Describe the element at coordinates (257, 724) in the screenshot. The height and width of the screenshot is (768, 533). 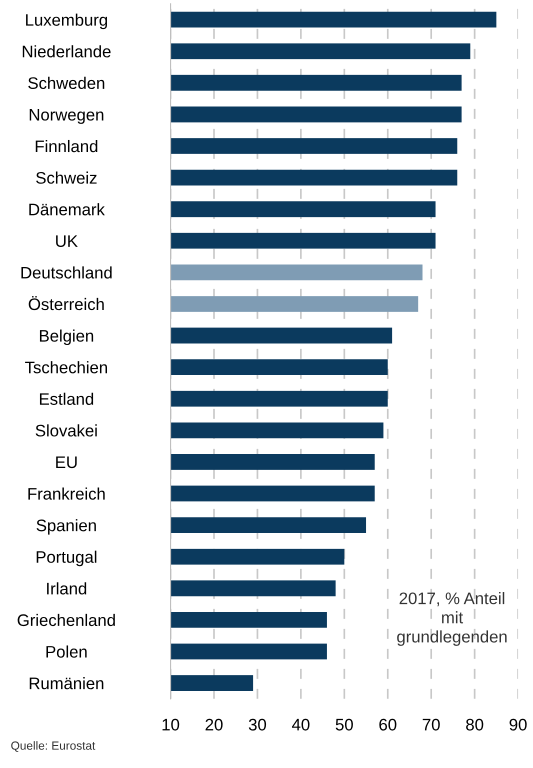
I see `x-tick-label: 30` at that location.